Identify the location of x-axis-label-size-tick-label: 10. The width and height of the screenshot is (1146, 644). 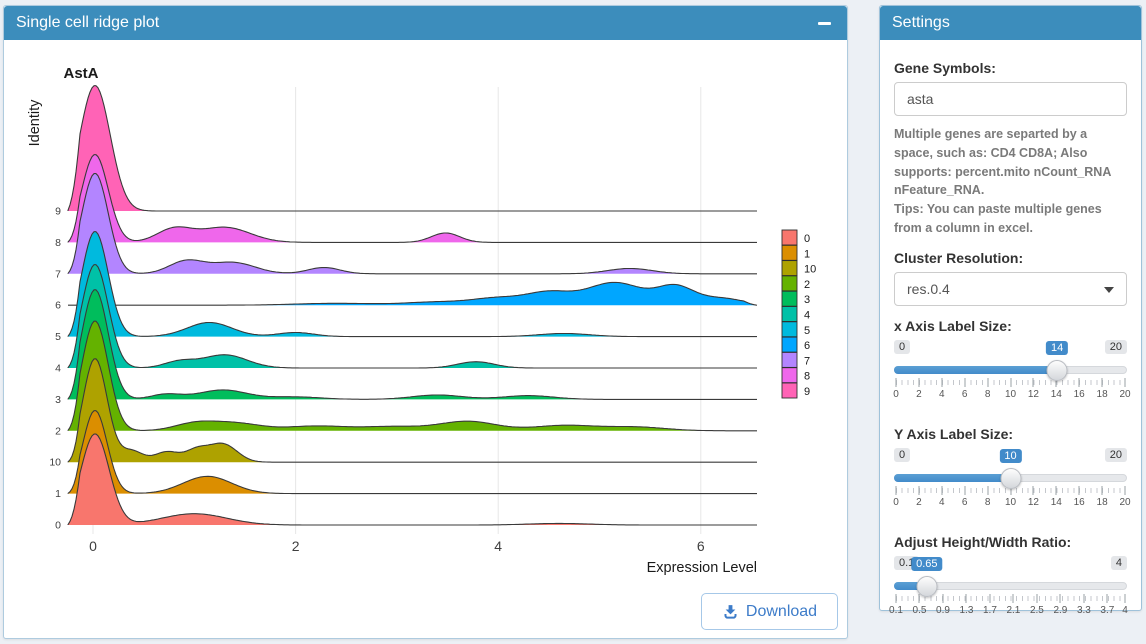
(1010, 394).